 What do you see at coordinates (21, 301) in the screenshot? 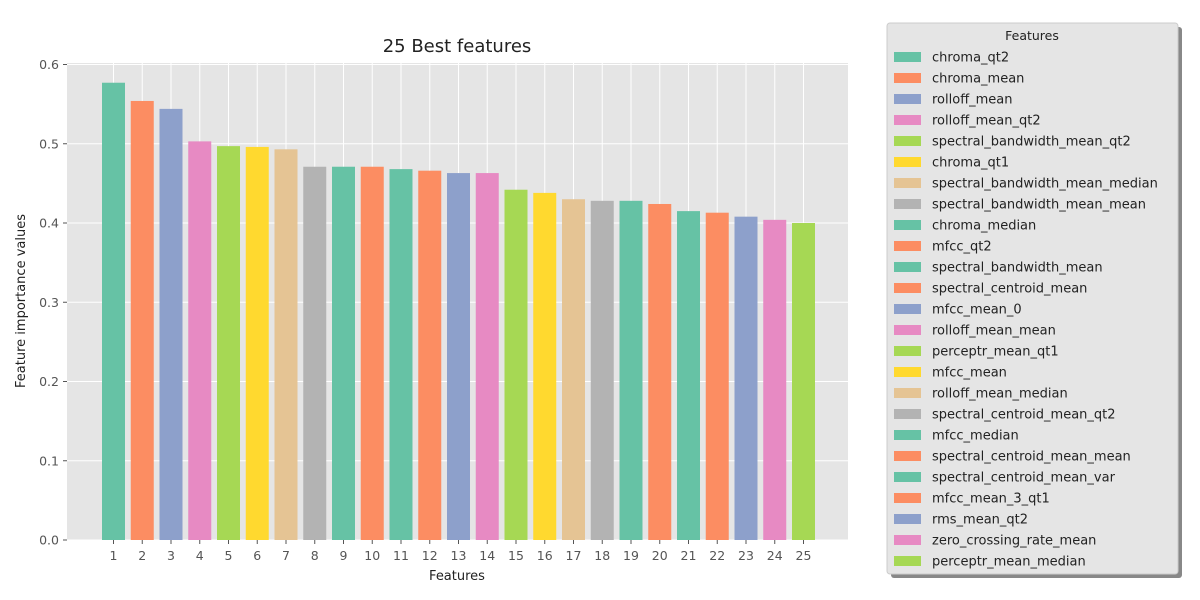
I see `y-axis-label: Feature importance values` at bounding box center [21, 301].